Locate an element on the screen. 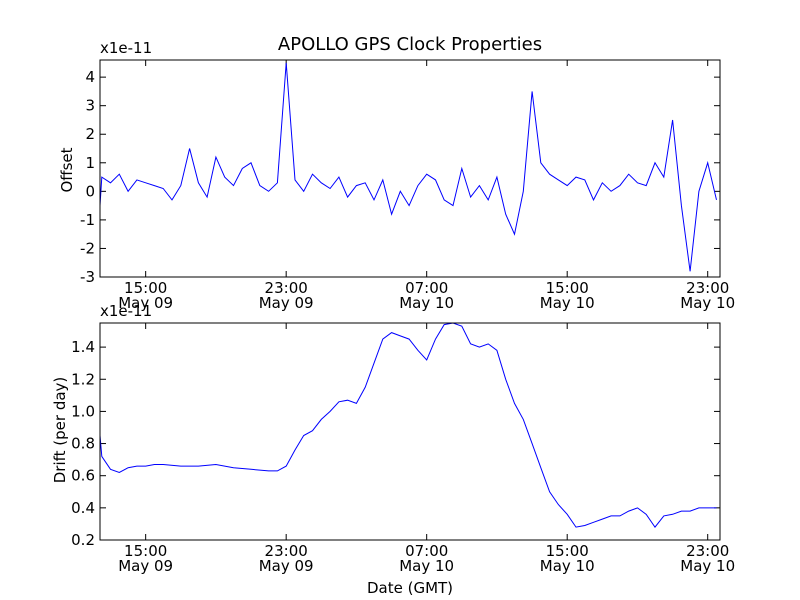 The width and height of the screenshot is (800, 600). top-y-axis-label: Offset is located at coordinates (67, 169).